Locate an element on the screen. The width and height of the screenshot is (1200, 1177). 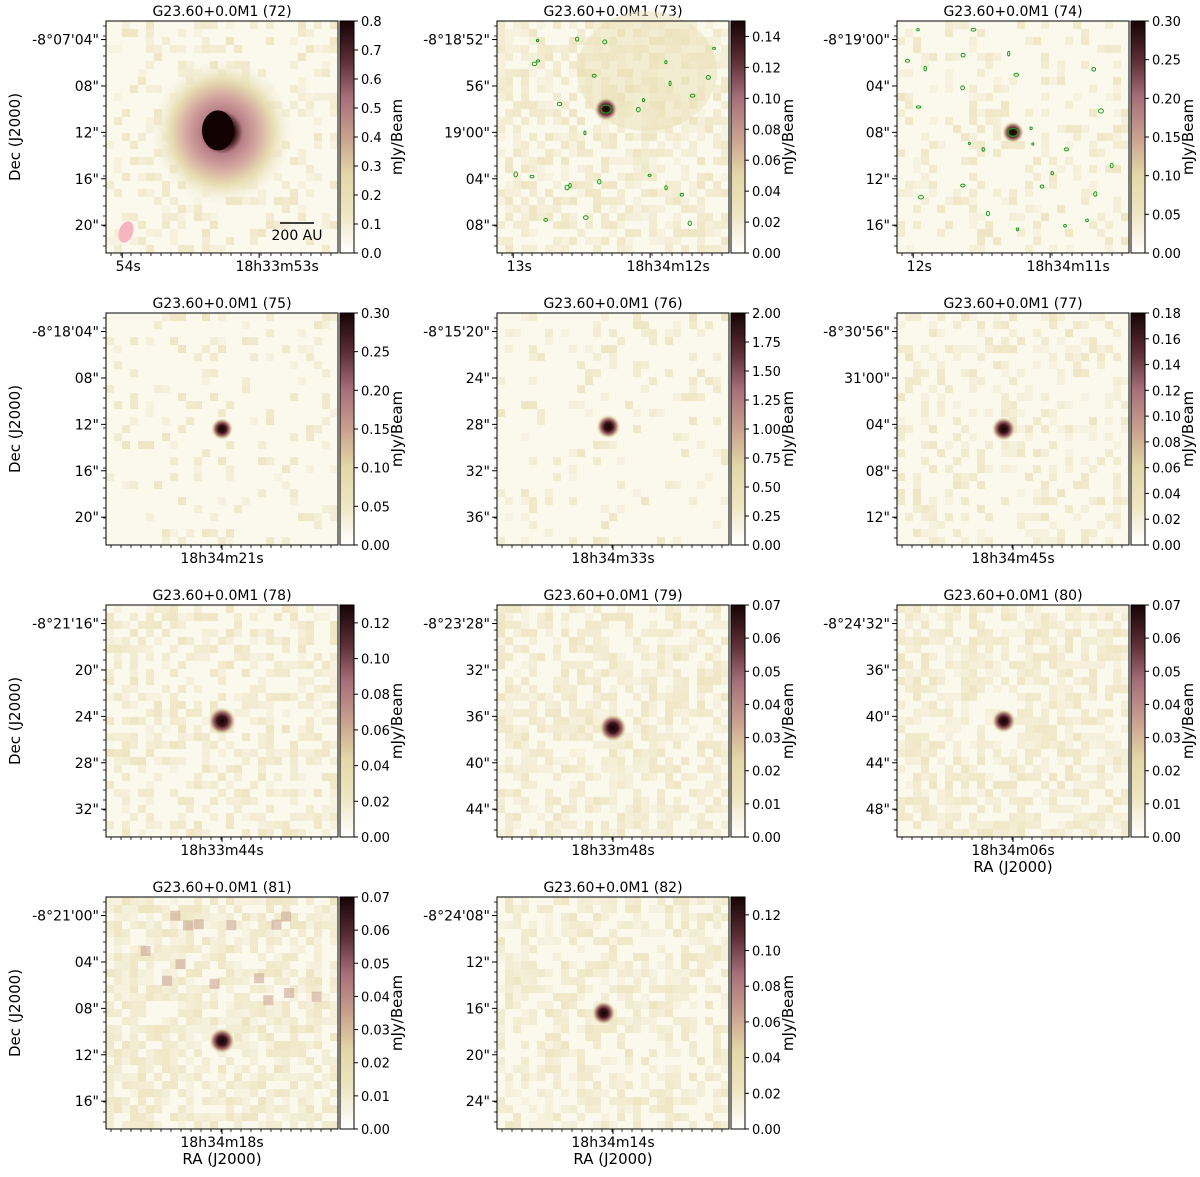
ytick-label: -8°07'04" is located at coordinates (65, 41).